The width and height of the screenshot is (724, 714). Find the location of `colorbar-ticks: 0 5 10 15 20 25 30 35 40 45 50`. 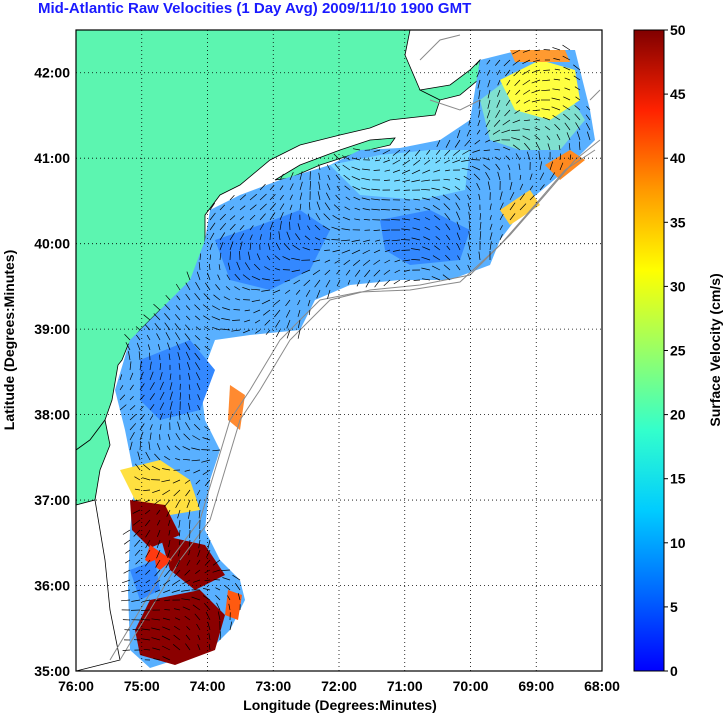

colorbar-ticks: 0 5 10 15 20 25 30 35 40 45 50 is located at coordinates (675, 350).